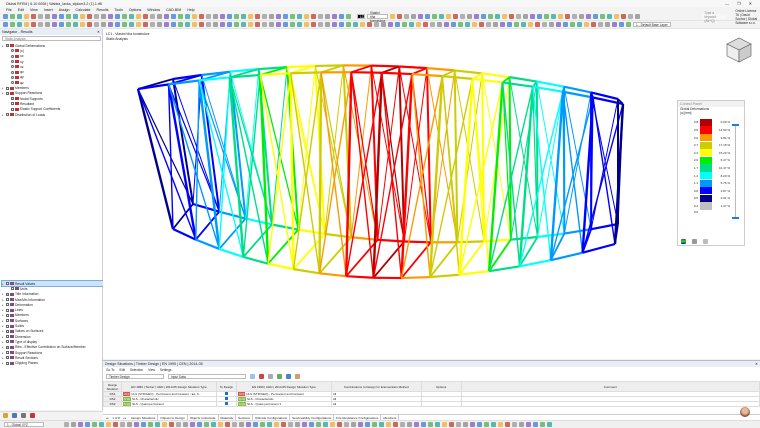 Image resolution: width=760 pixels, height=428 pixels. What do you see at coordinates (252, 376) in the screenshot?
I see `filter-icon` at bounding box center [252, 376].